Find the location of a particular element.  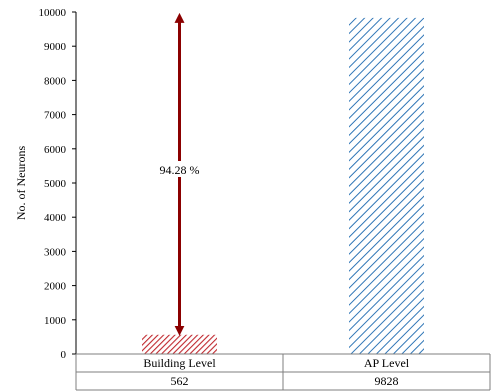

data-table: Building Level 562 AP Level 9828 is located at coordinates (283, 372).